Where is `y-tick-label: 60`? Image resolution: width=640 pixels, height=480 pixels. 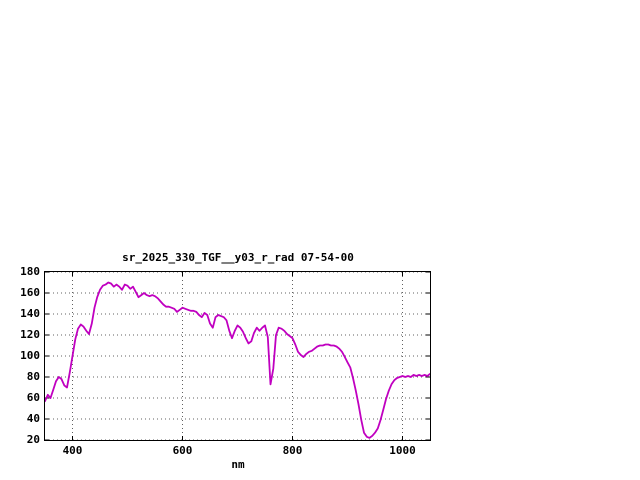 y-tick-label: 60 is located at coordinates (33, 397).